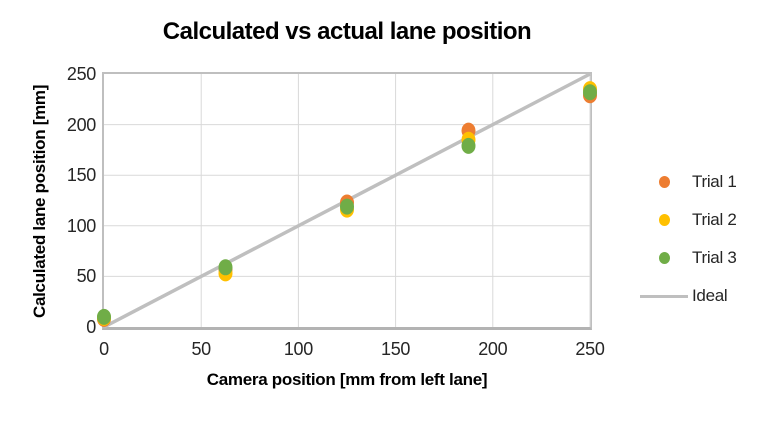 This screenshot has height=427, width=757. Describe the element at coordinates (710, 295) in the screenshot. I see `legend-label-ideal: Ideal` at that location.